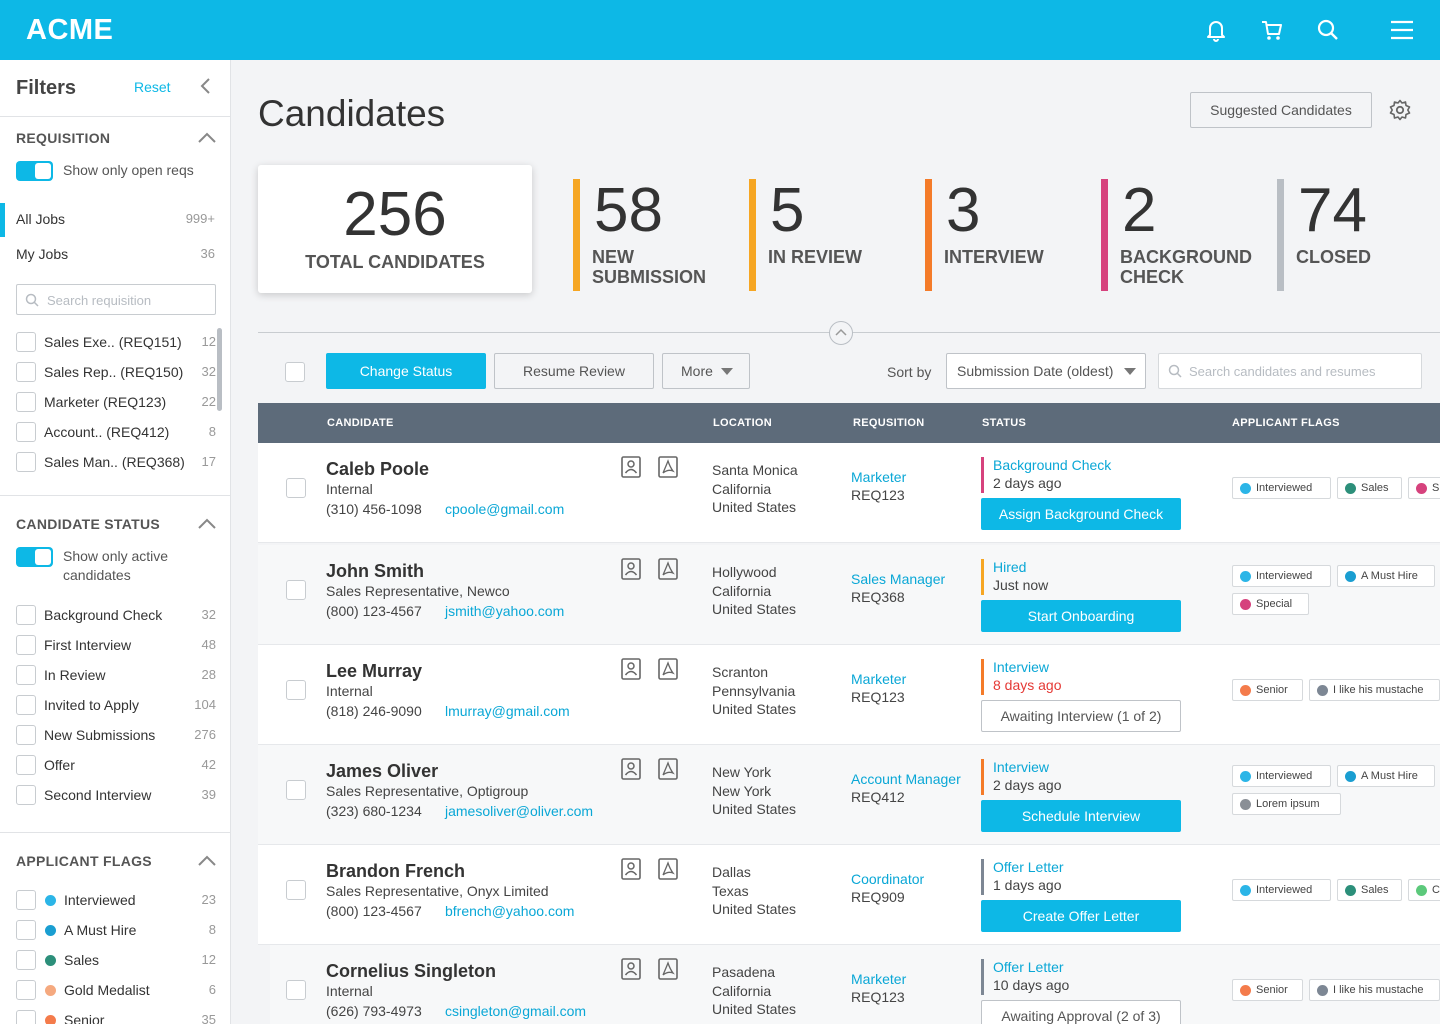 The image size is (1440, 1024). Describe the element at coordinates (519, 811) in the screenshot. I see `candidate-email: jamesoliver@oliver.com` at that location.